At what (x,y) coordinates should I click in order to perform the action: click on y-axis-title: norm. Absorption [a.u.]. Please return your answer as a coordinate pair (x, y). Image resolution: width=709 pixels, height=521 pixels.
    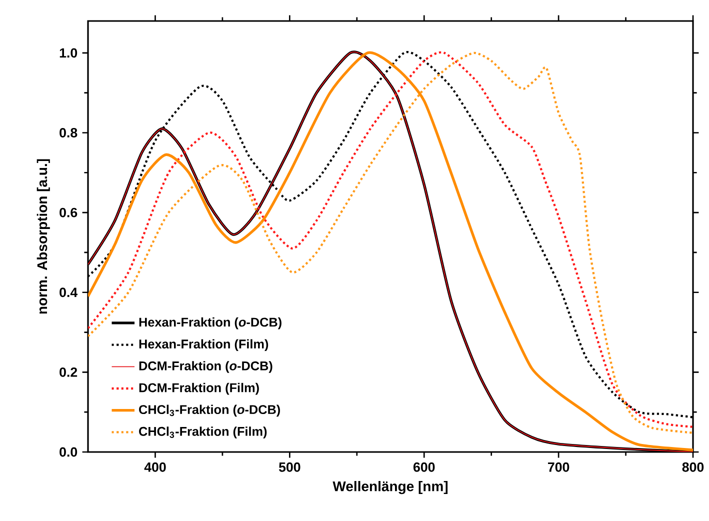
    Looking at the image, I should click on (43, 236).